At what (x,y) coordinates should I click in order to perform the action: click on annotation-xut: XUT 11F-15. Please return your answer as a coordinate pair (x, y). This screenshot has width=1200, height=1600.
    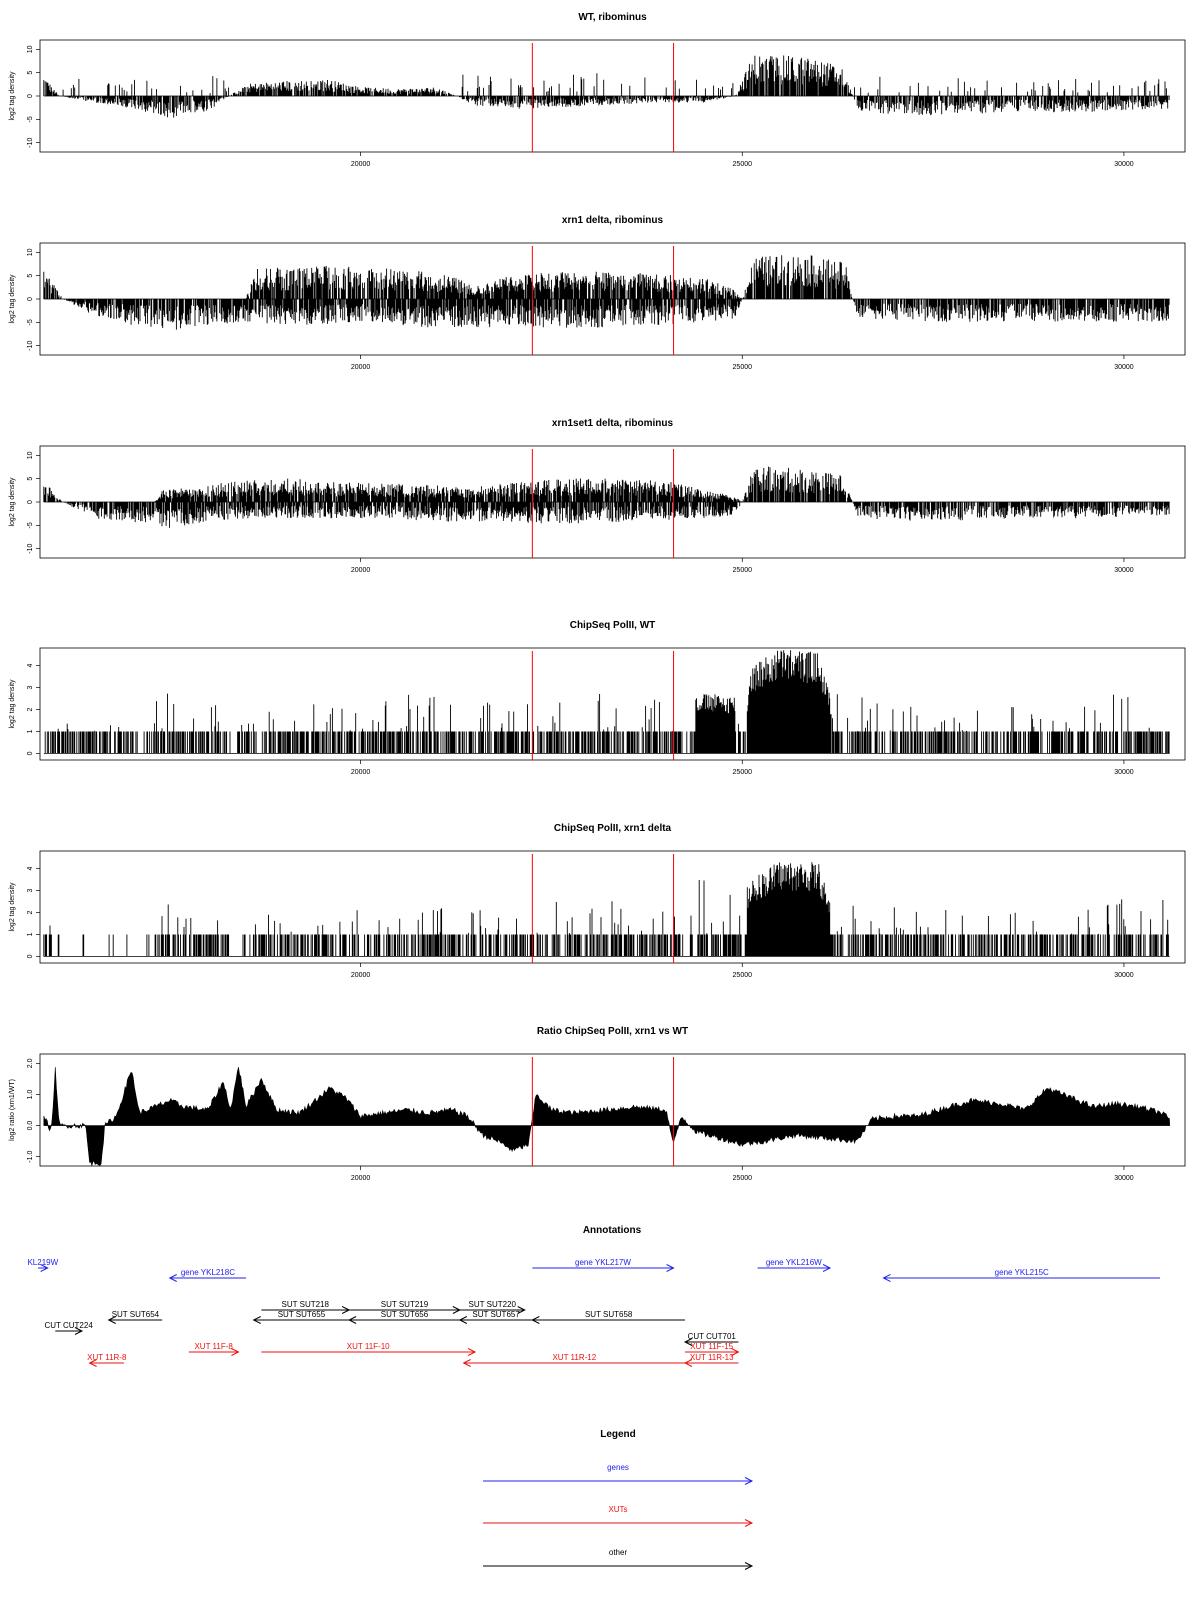
    Looking at the image, I should click on (712, 1349).